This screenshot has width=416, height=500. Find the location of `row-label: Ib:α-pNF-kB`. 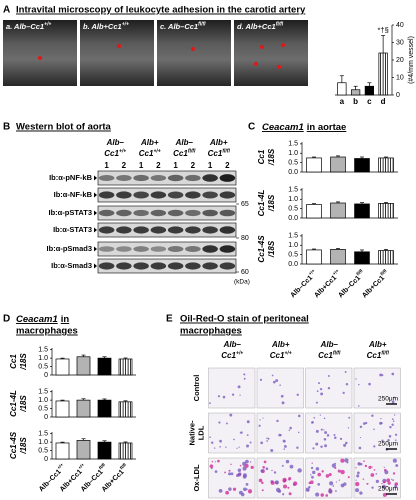

row-label: Ib:α-pNF-kB is located at coordinates (71, 177).